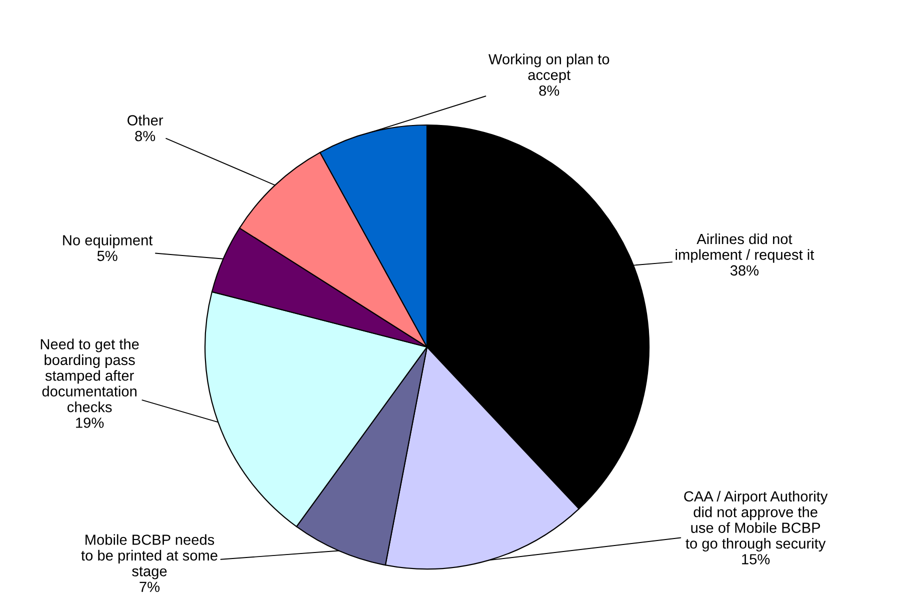 The height and width of the screenshot is (598, 900). Describe the element at coordinates (745, 248) in the screenshot. I see `slice-label: Airlines did not implement / request it` at that location.